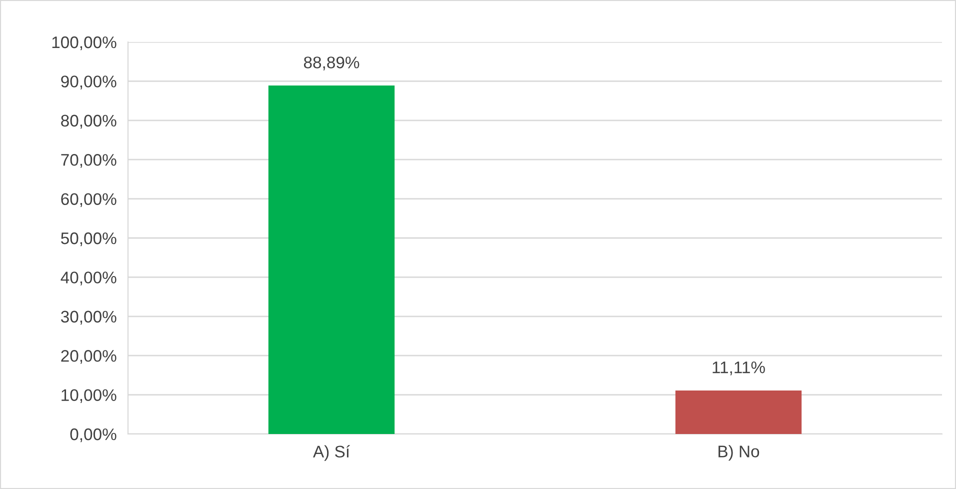 The width and height of the screenshot is (956, 489). Describe the element at coordinates (84, 43) in the screenshot. I see `y-tick-label: 100,00%` at that location.